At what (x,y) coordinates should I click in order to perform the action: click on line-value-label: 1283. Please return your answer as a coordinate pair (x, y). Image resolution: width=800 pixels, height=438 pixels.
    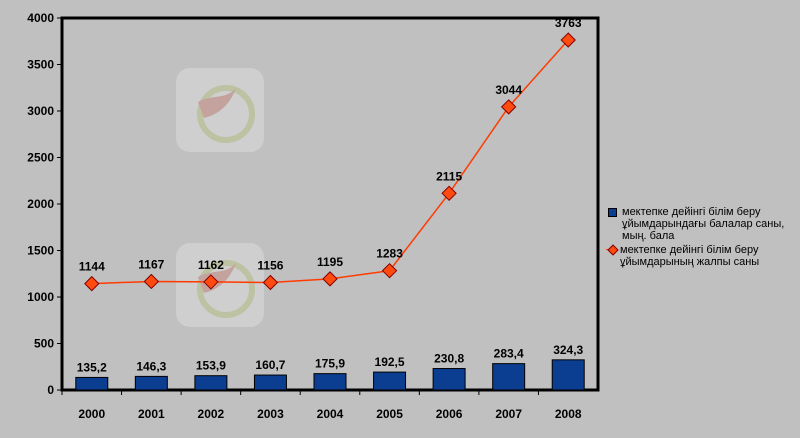
    Looking at the image, I should click on (389, 254).